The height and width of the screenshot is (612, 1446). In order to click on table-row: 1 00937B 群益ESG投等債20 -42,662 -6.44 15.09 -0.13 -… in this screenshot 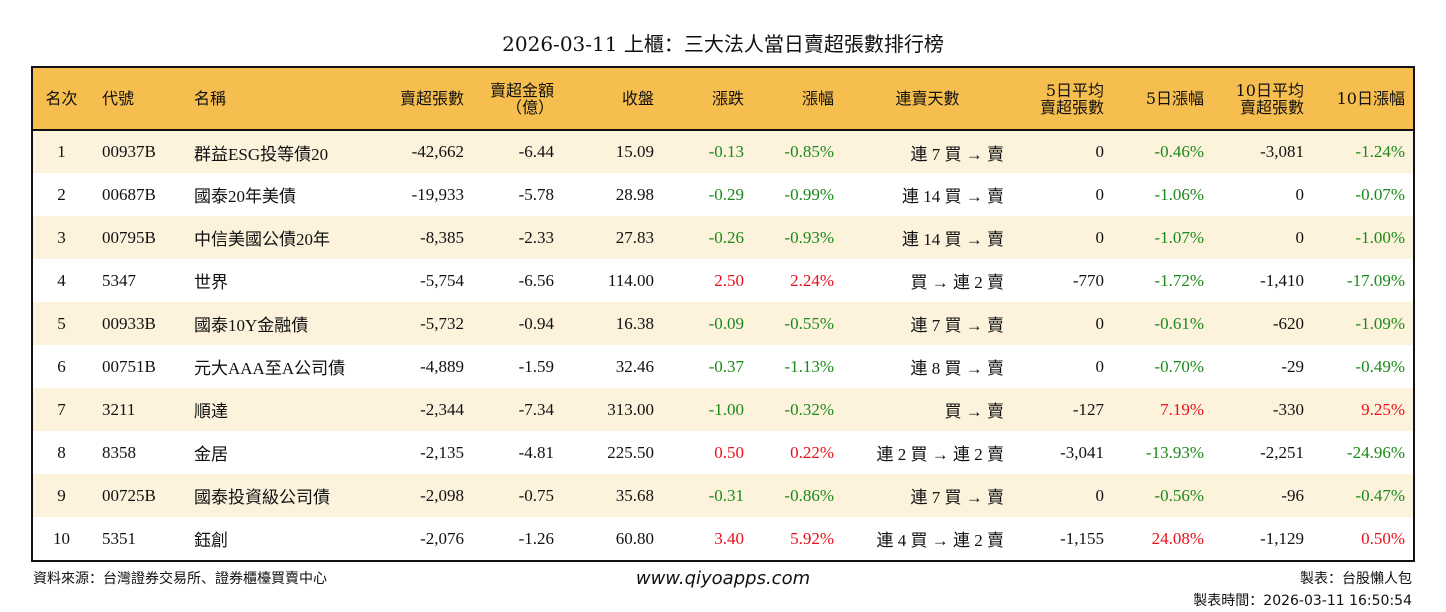, I will do `click(723, 151)`.